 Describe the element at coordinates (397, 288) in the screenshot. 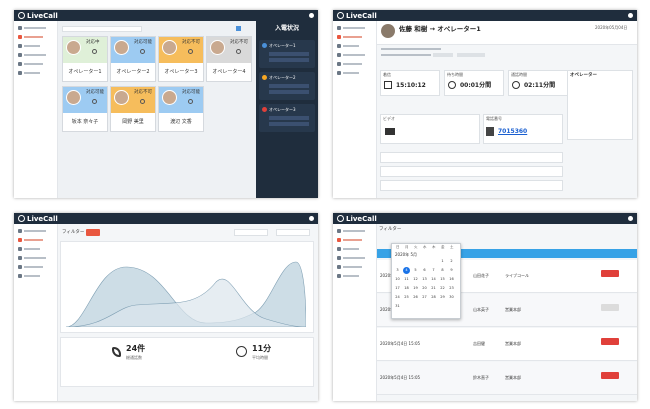

I see `calendar-day: 17` at that location.